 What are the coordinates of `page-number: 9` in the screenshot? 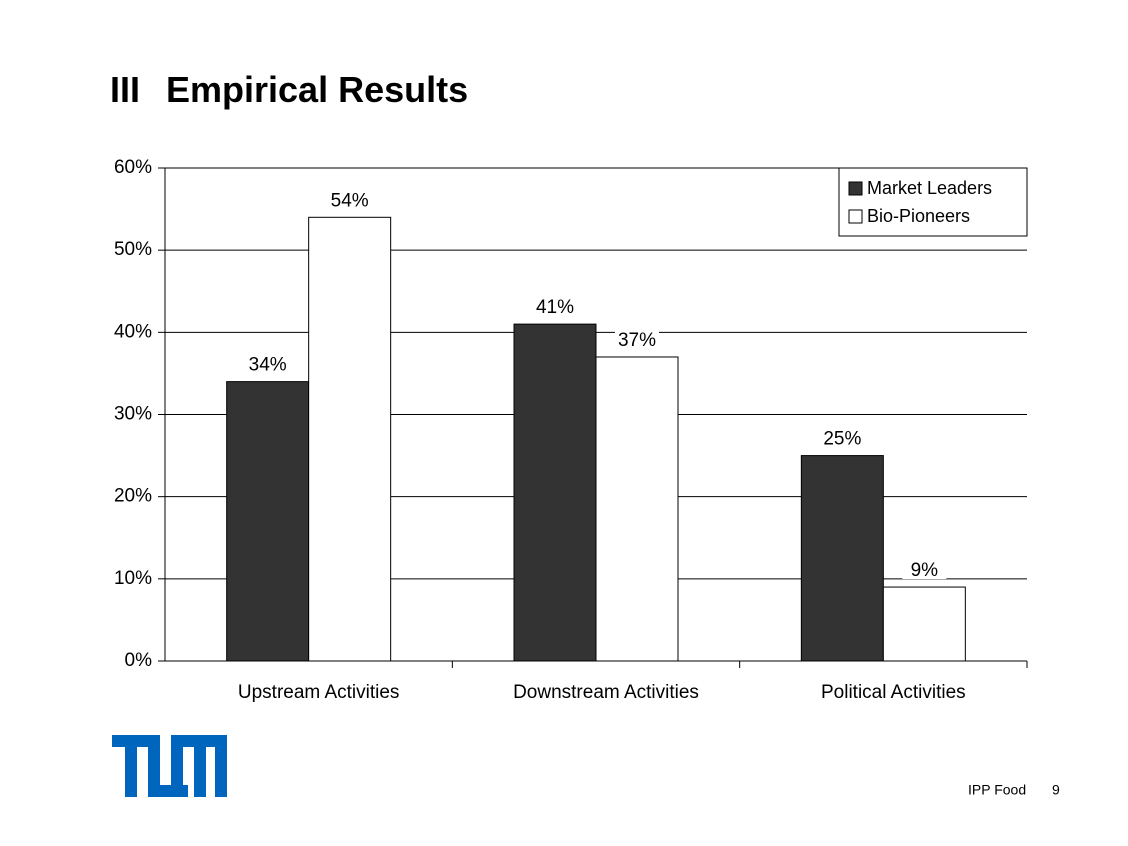 It's located at (1056, 790).